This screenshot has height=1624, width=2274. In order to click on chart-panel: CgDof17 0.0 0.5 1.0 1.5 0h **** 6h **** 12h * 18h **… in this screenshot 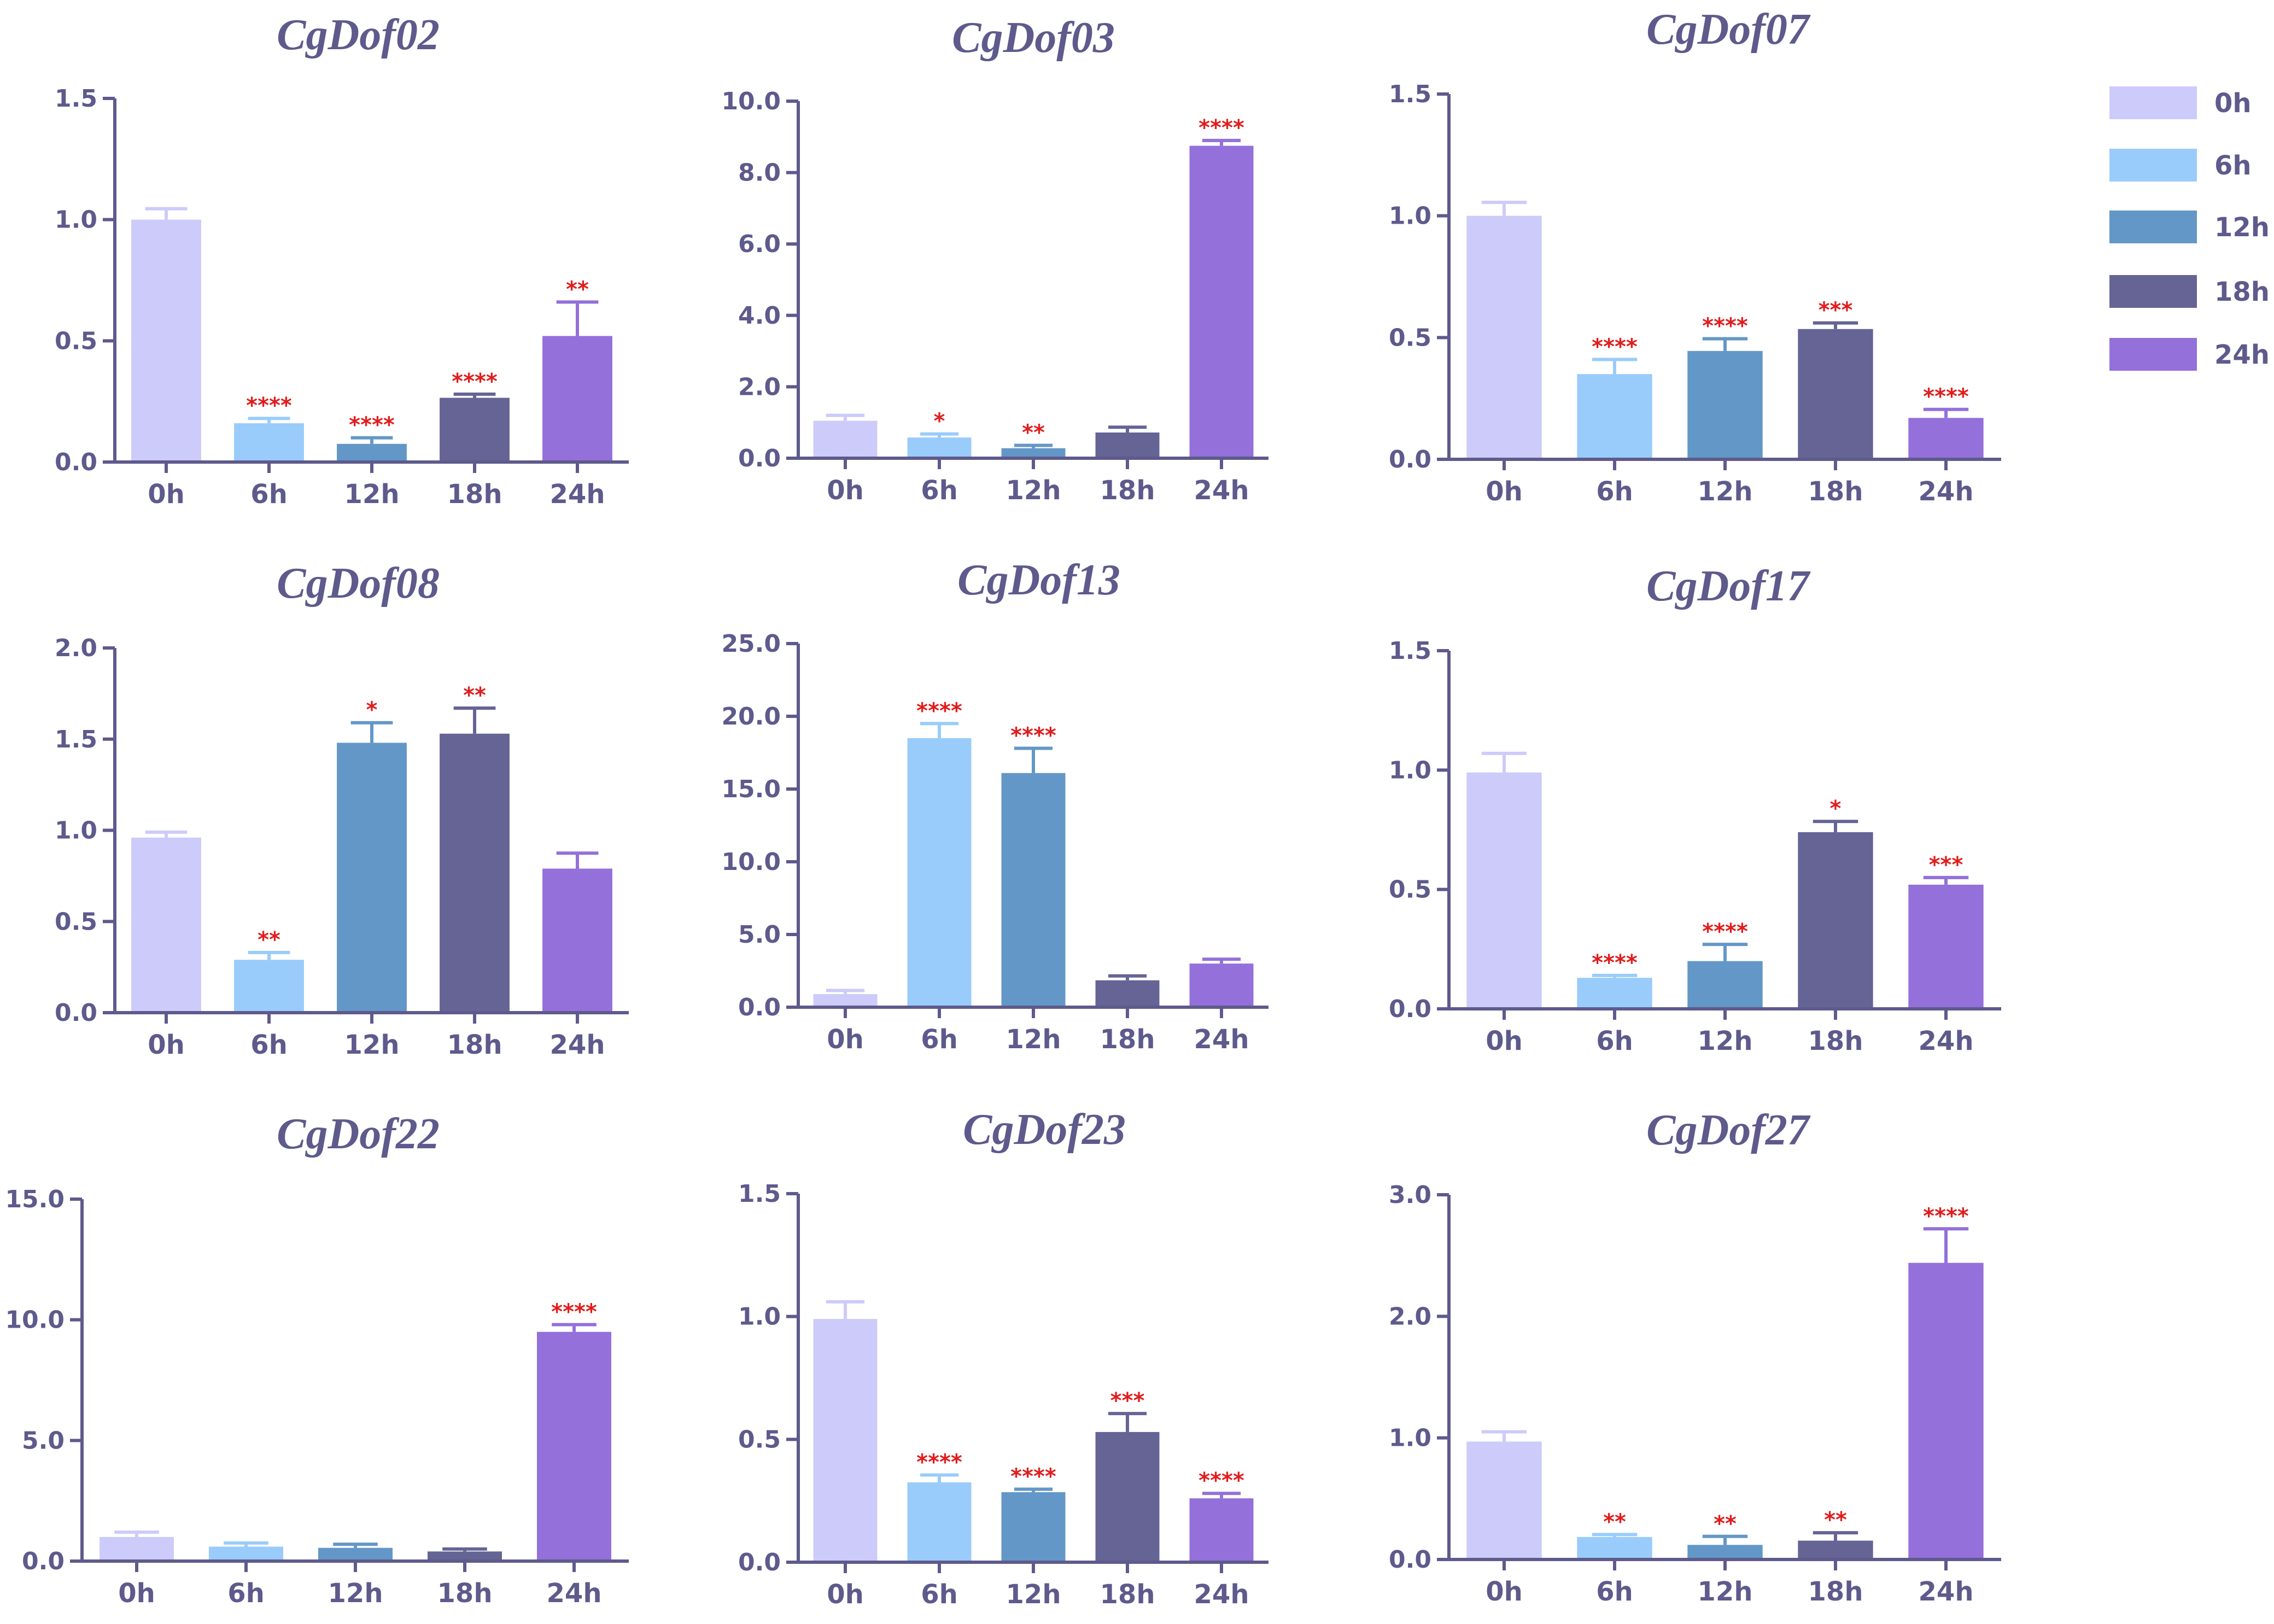, I will do `click(1695, 809)`.